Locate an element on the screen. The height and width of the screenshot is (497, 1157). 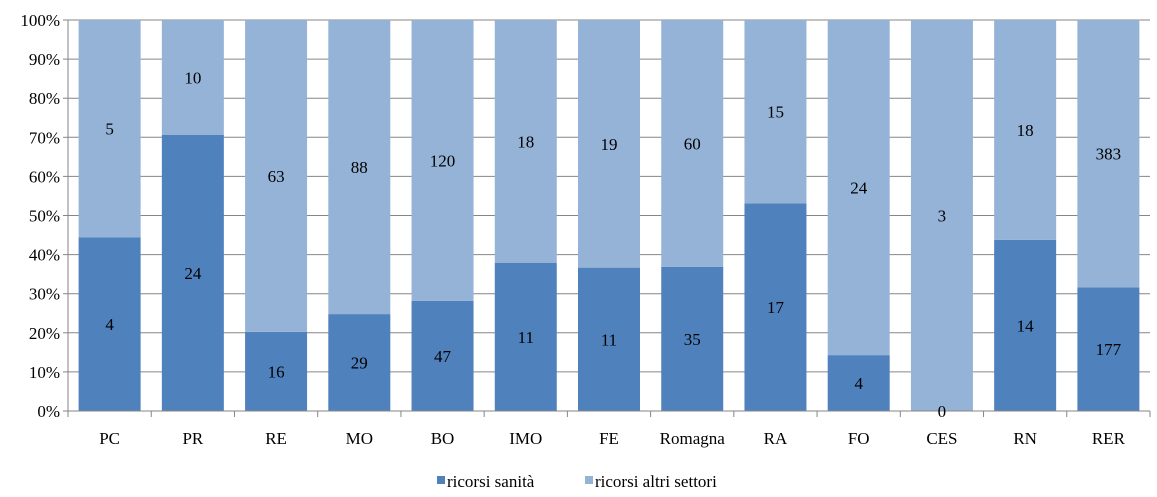
x-category-label: RER is located at coordinates (1109, 438).